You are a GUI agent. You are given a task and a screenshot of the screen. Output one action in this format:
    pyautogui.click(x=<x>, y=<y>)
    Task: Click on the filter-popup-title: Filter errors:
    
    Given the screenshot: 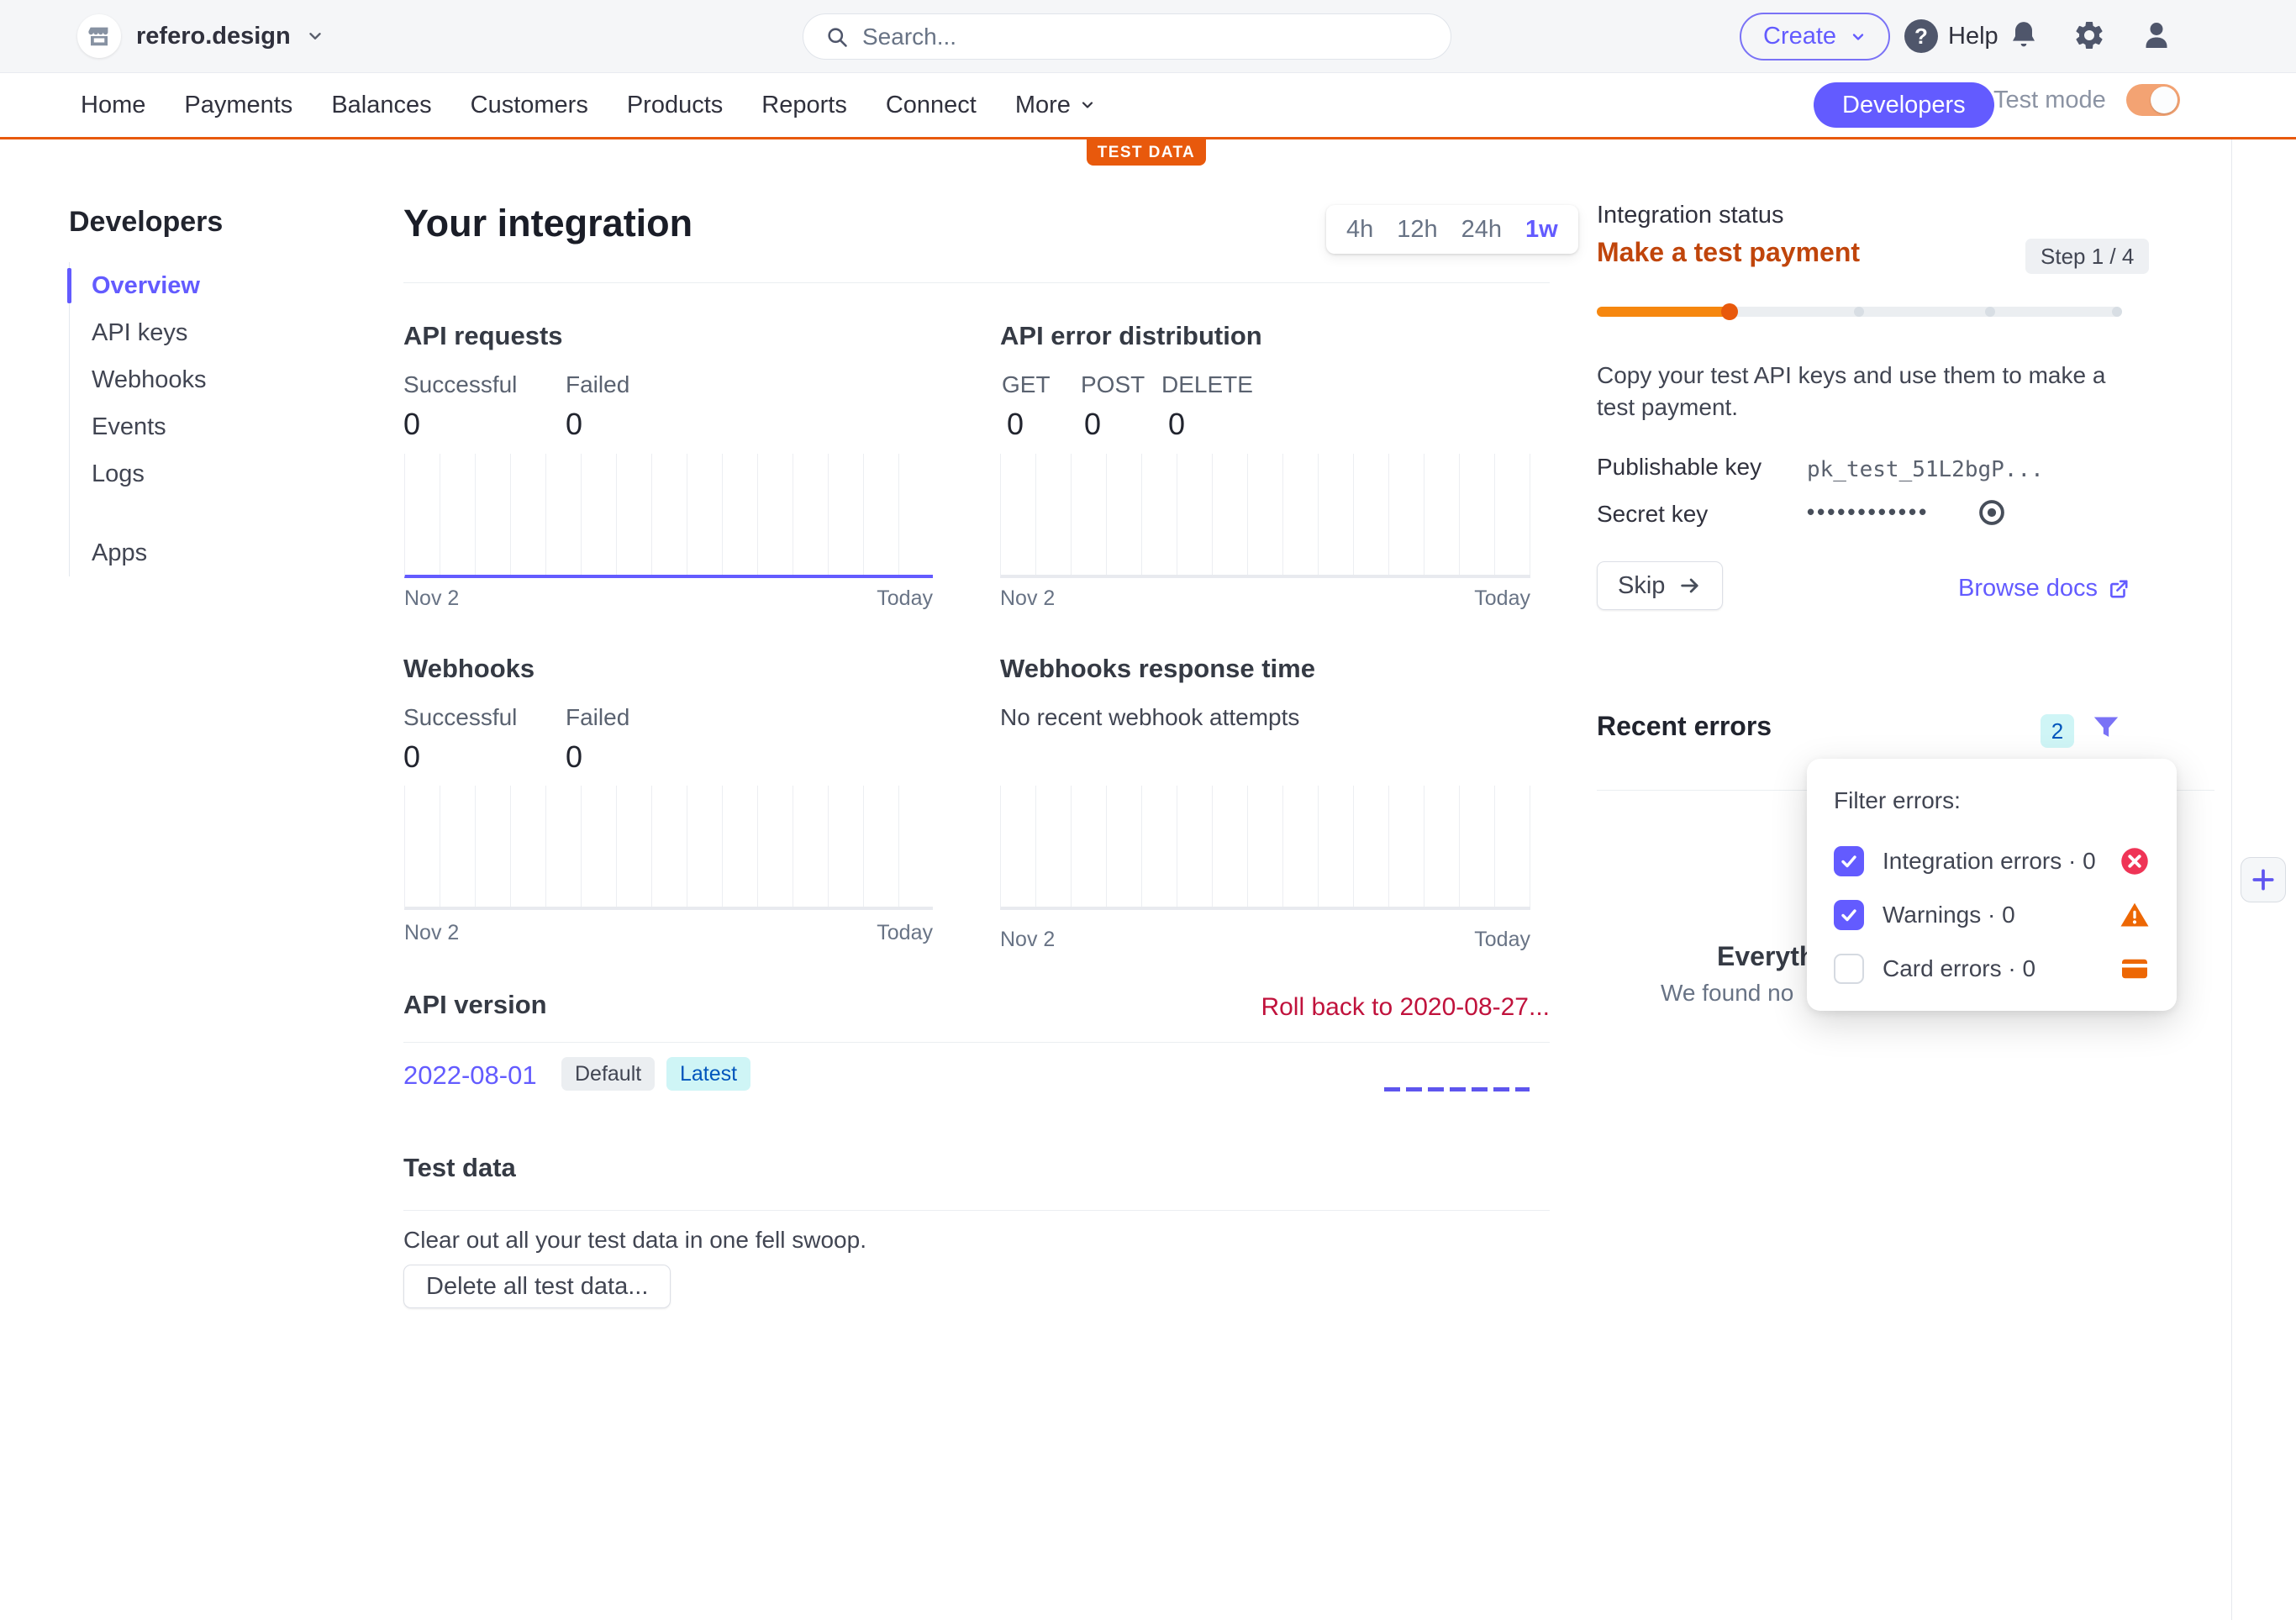 What is the action you would take?
    pyautogui.click(x=1897, y=800)
    